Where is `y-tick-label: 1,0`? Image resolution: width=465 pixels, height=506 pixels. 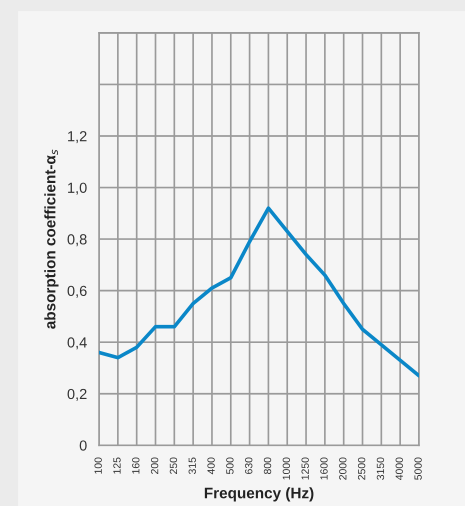
y-tick-label: 1,0 is located at coordinates (77, 188).